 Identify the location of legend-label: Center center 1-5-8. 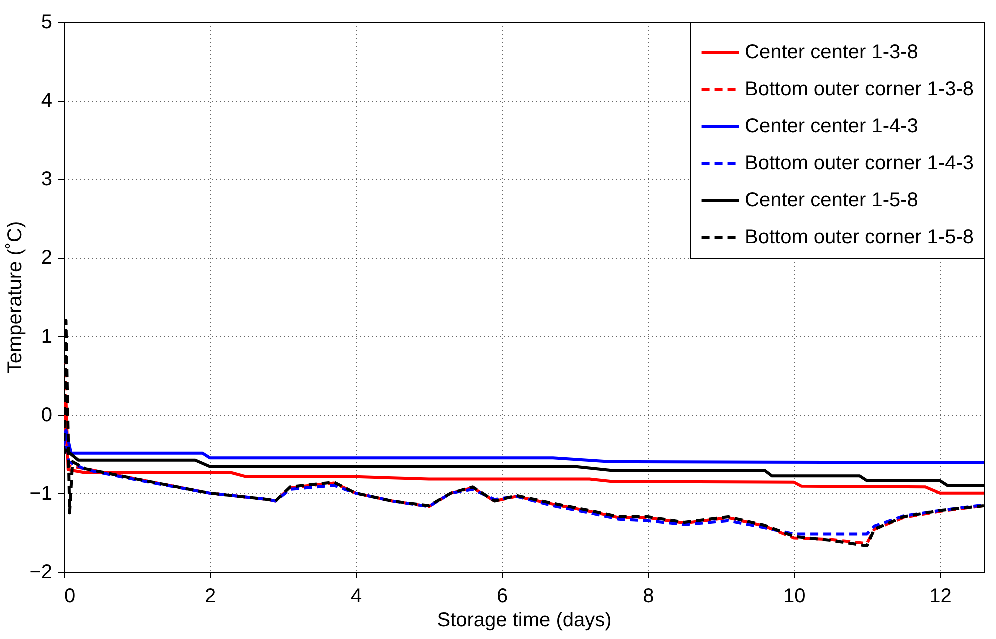
(831, 201).